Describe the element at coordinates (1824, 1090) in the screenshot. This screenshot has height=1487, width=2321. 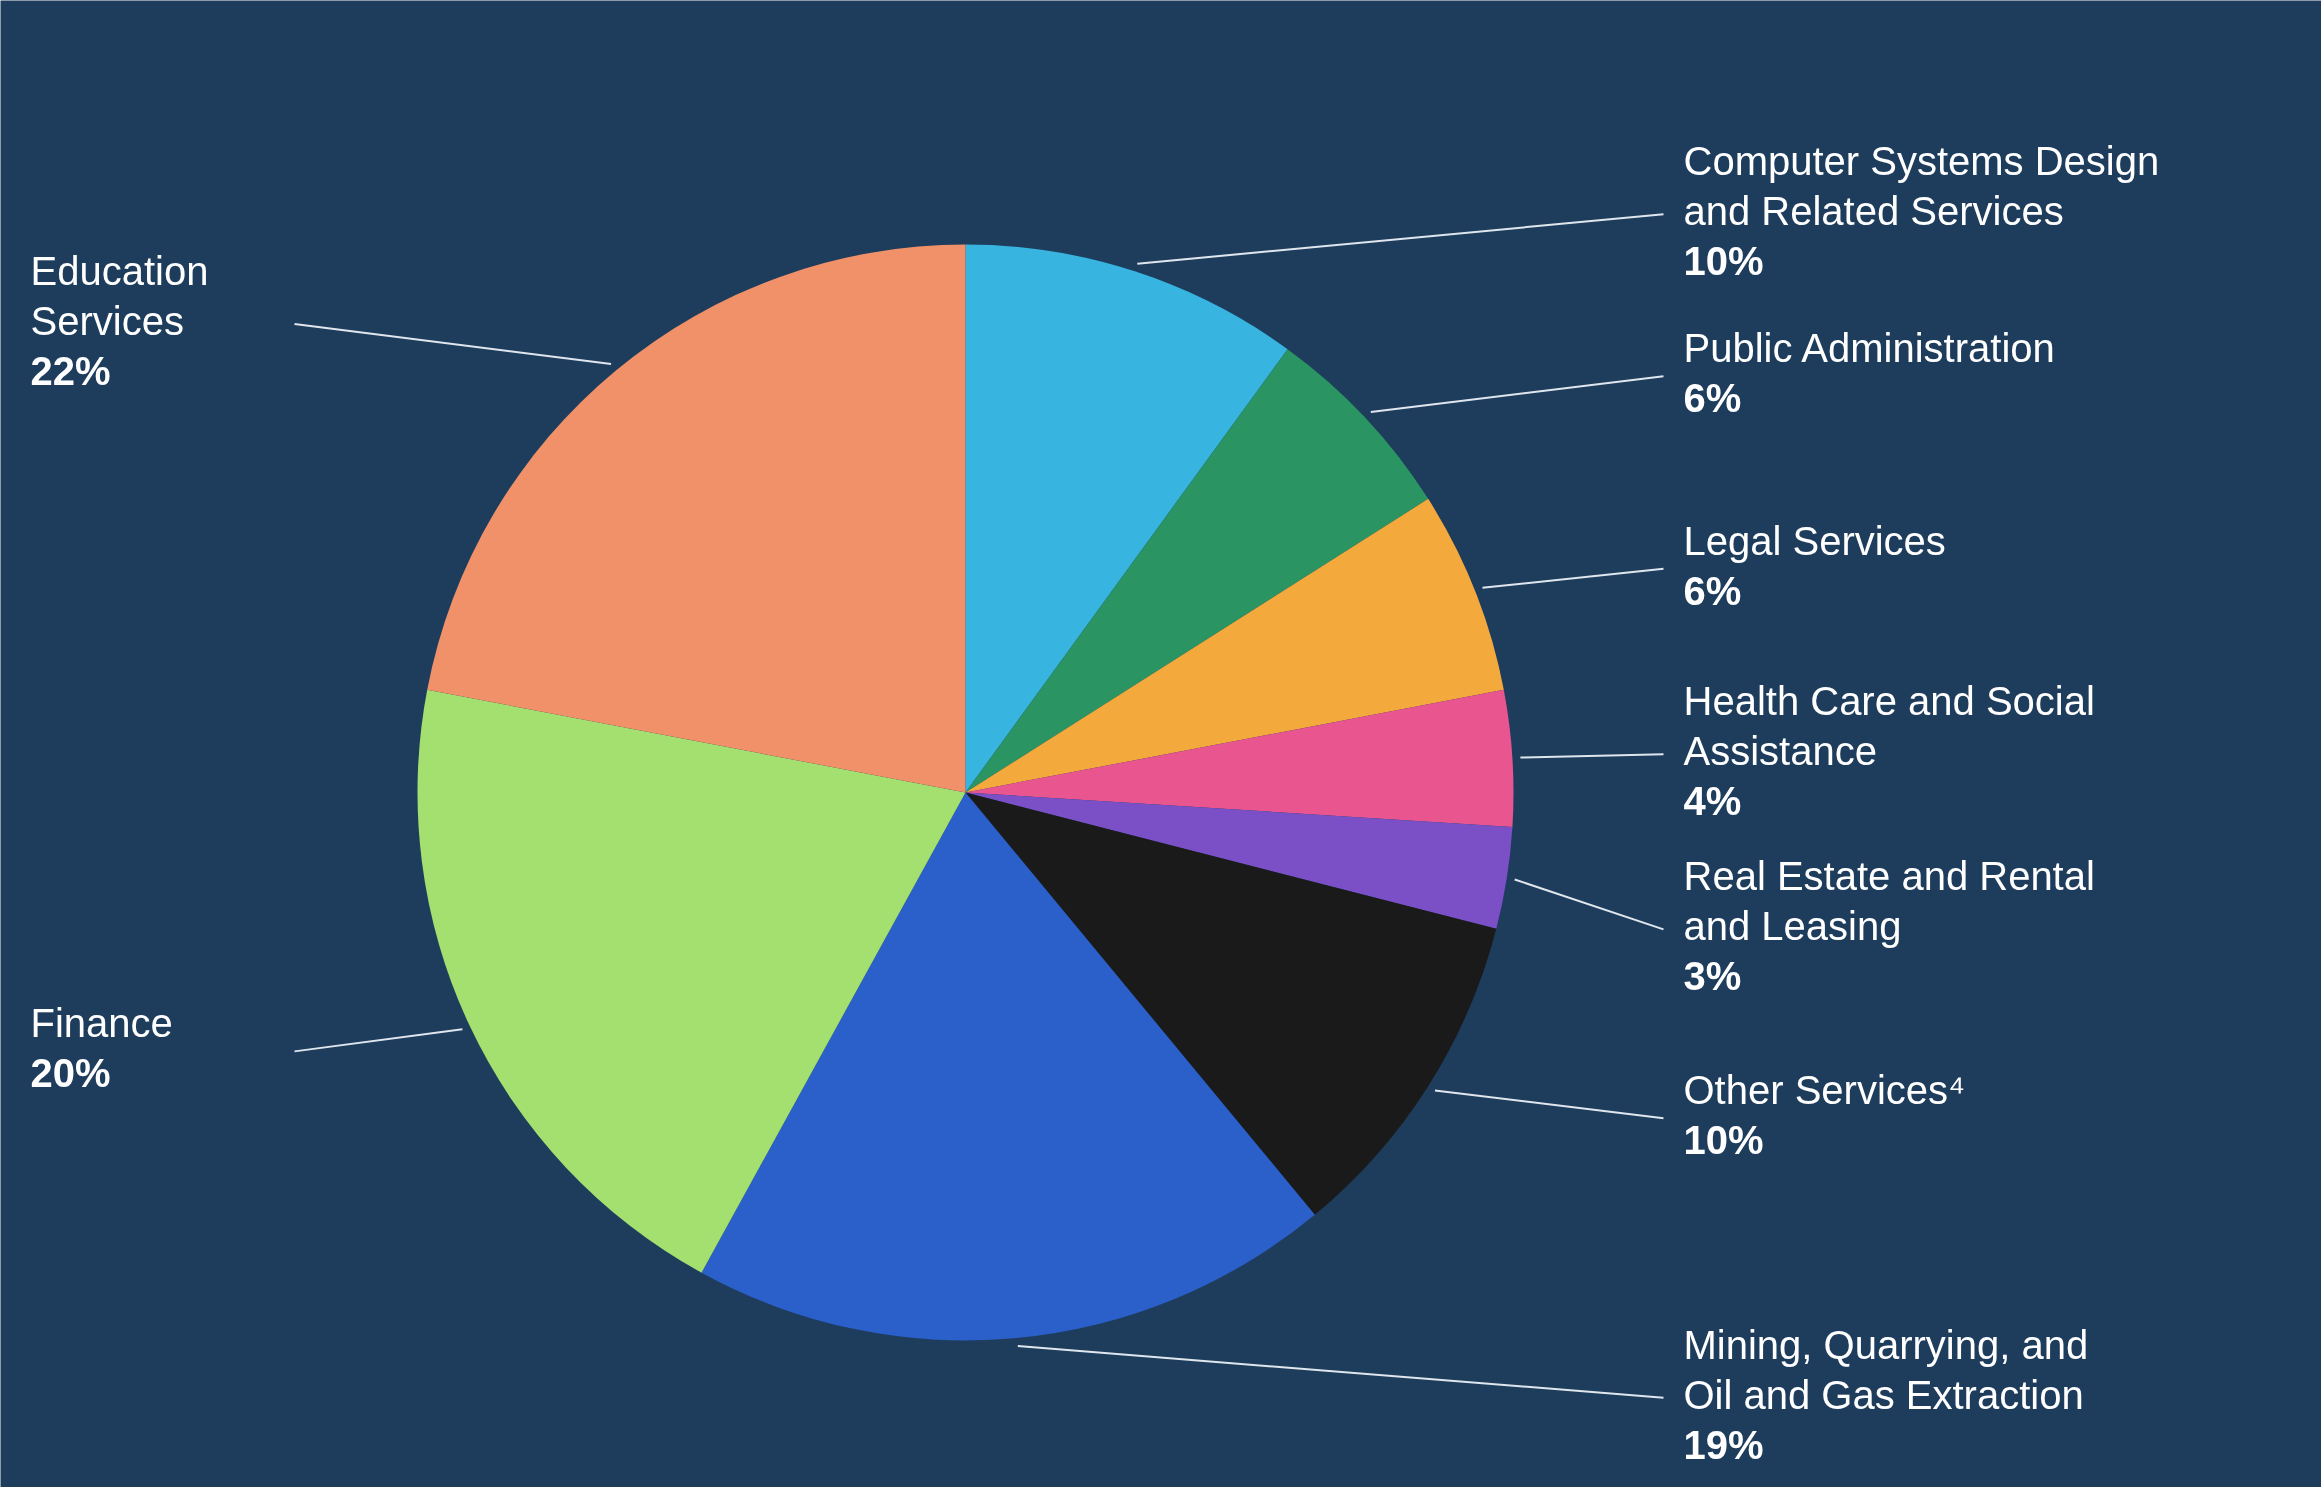
I see `slice-label: Other Services⁴` at that location.